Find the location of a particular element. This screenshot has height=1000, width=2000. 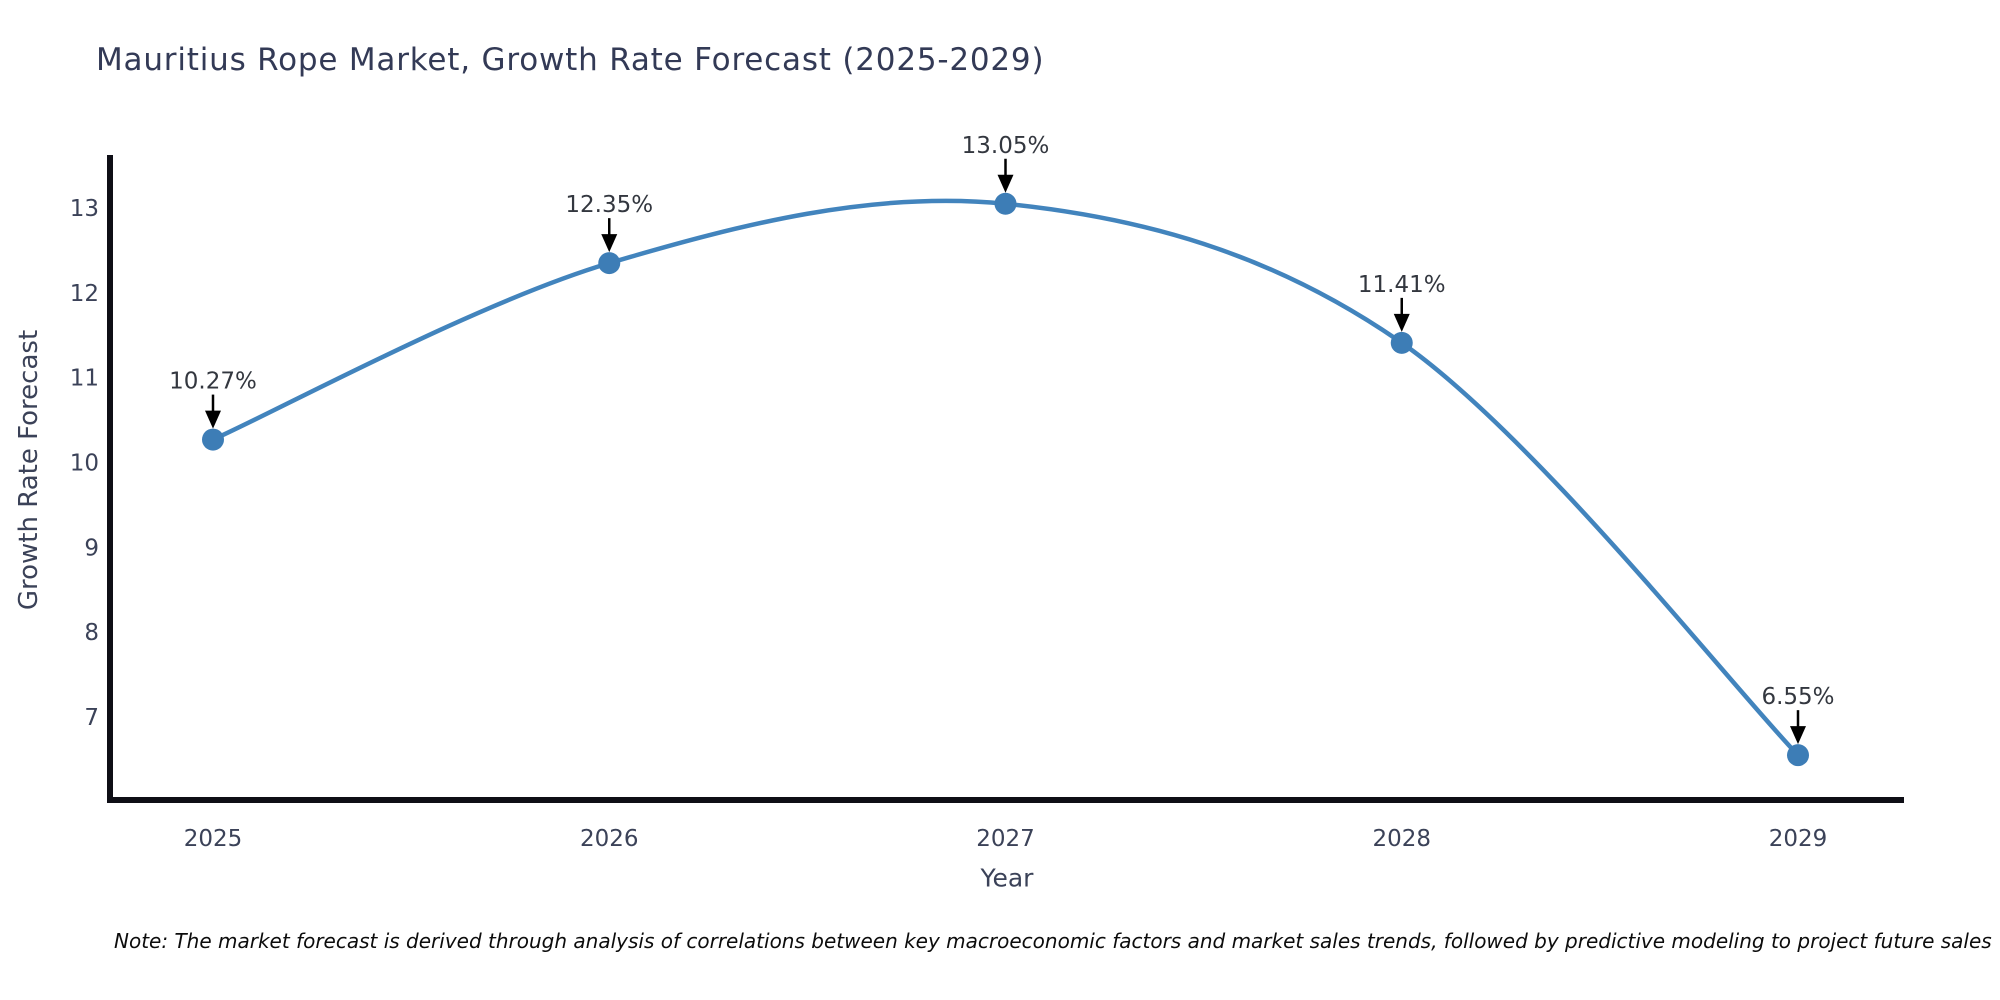

annotation-label-2028: 11.41% is located at coordinates (1402, 285).